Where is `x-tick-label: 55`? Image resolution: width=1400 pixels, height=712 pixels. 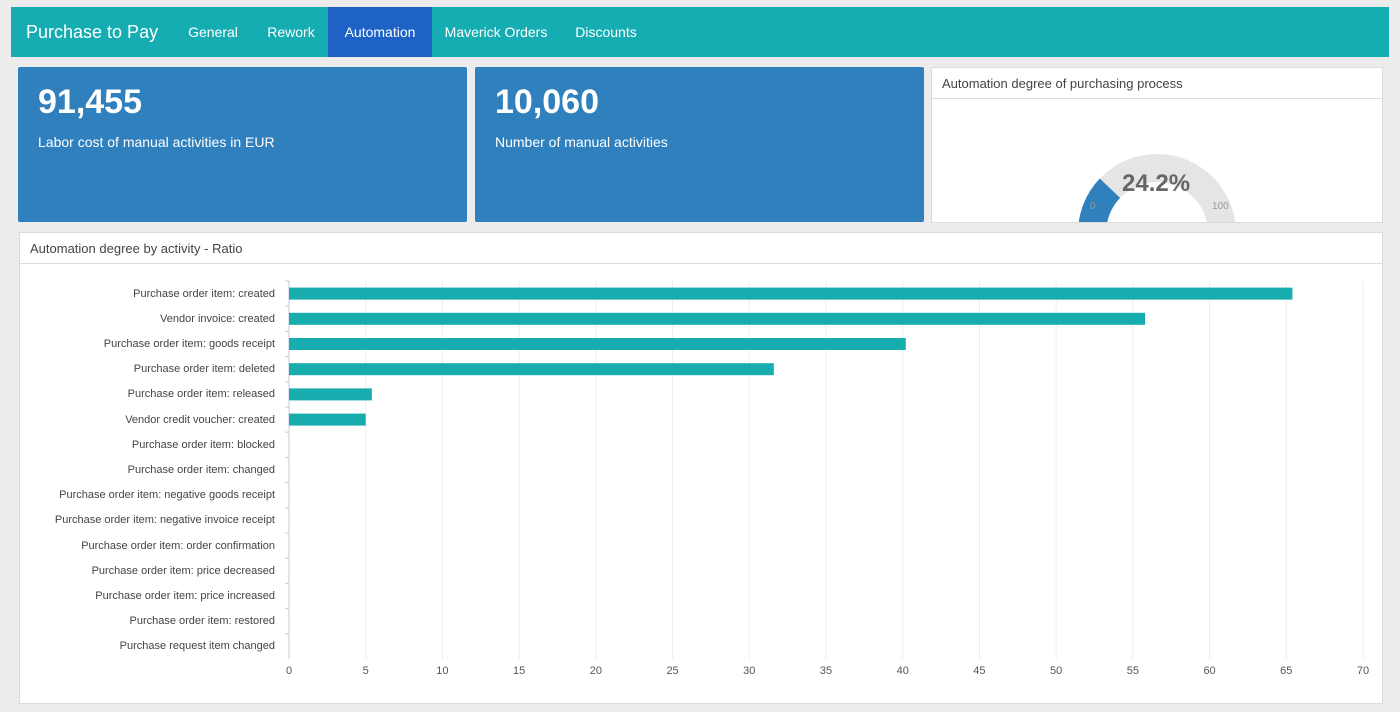 x-tick-label: 55 is located at coordinates (1133, 671).